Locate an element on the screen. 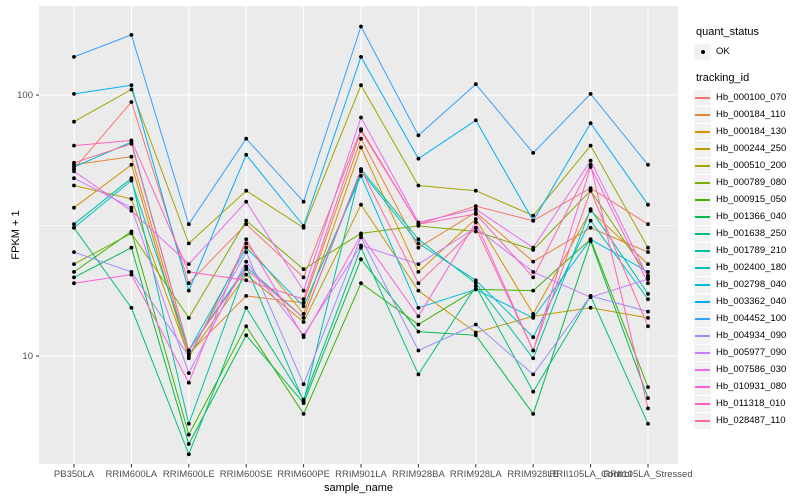  svg-text: 100 is located at coordinates (25, 95).